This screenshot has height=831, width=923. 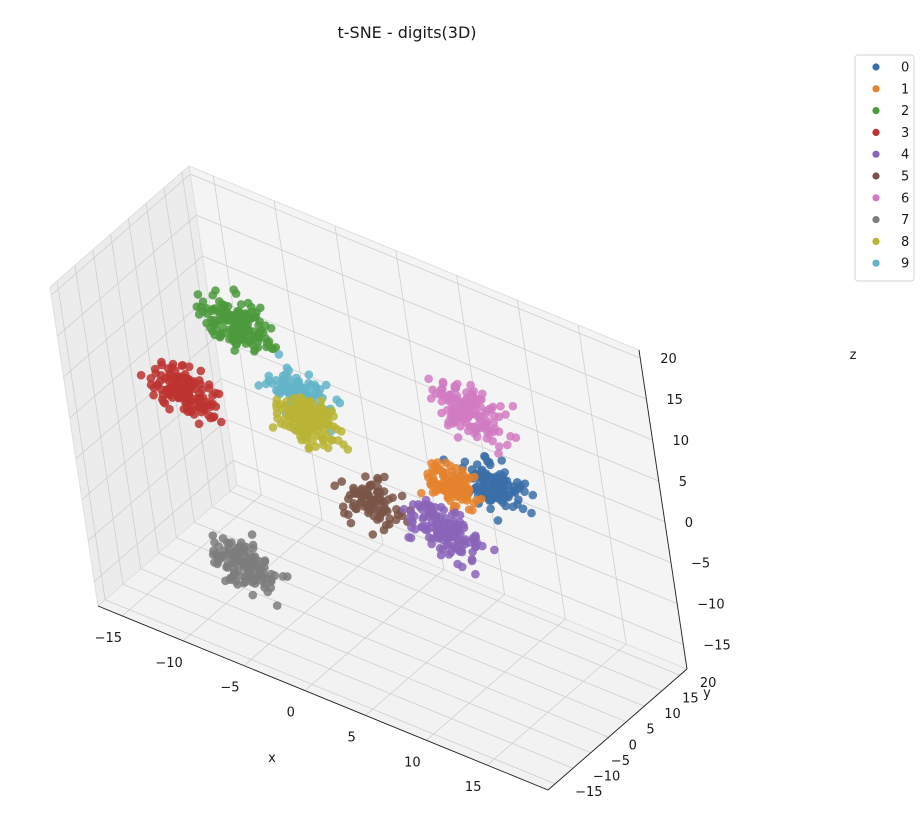 I want to click on x-tick-label: 5, so click(x=351, y=737).